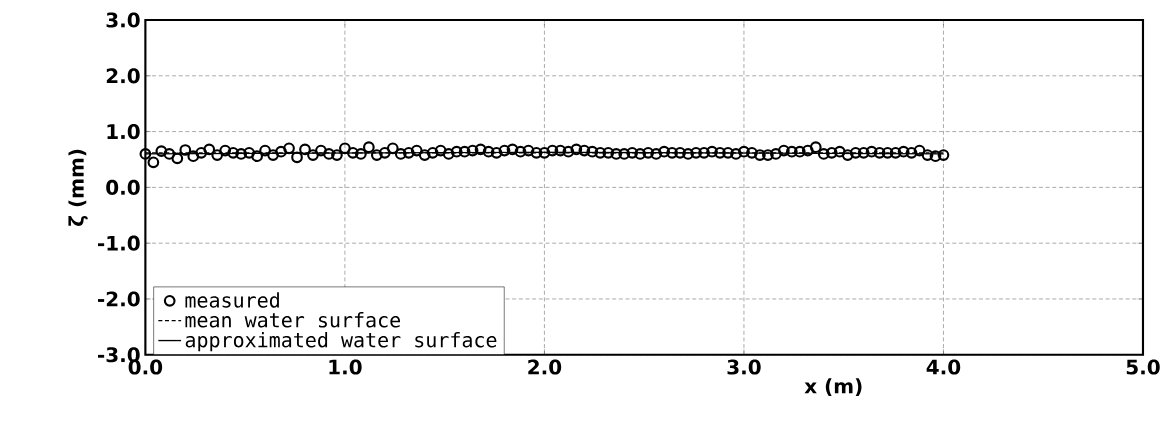 The image size is (1163, 428). Describe the element at coordinates (833, 387) in the screenshot. I see `x-axis-title: x (m)` at that location.